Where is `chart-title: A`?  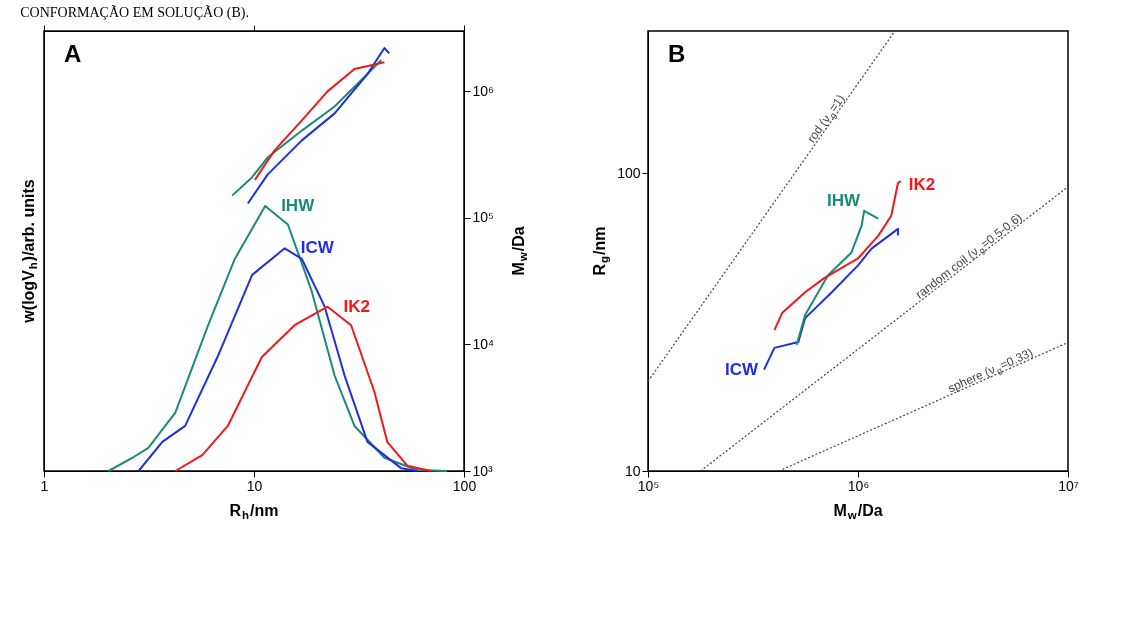 chart-title: A is located at coordinates (73, 53).